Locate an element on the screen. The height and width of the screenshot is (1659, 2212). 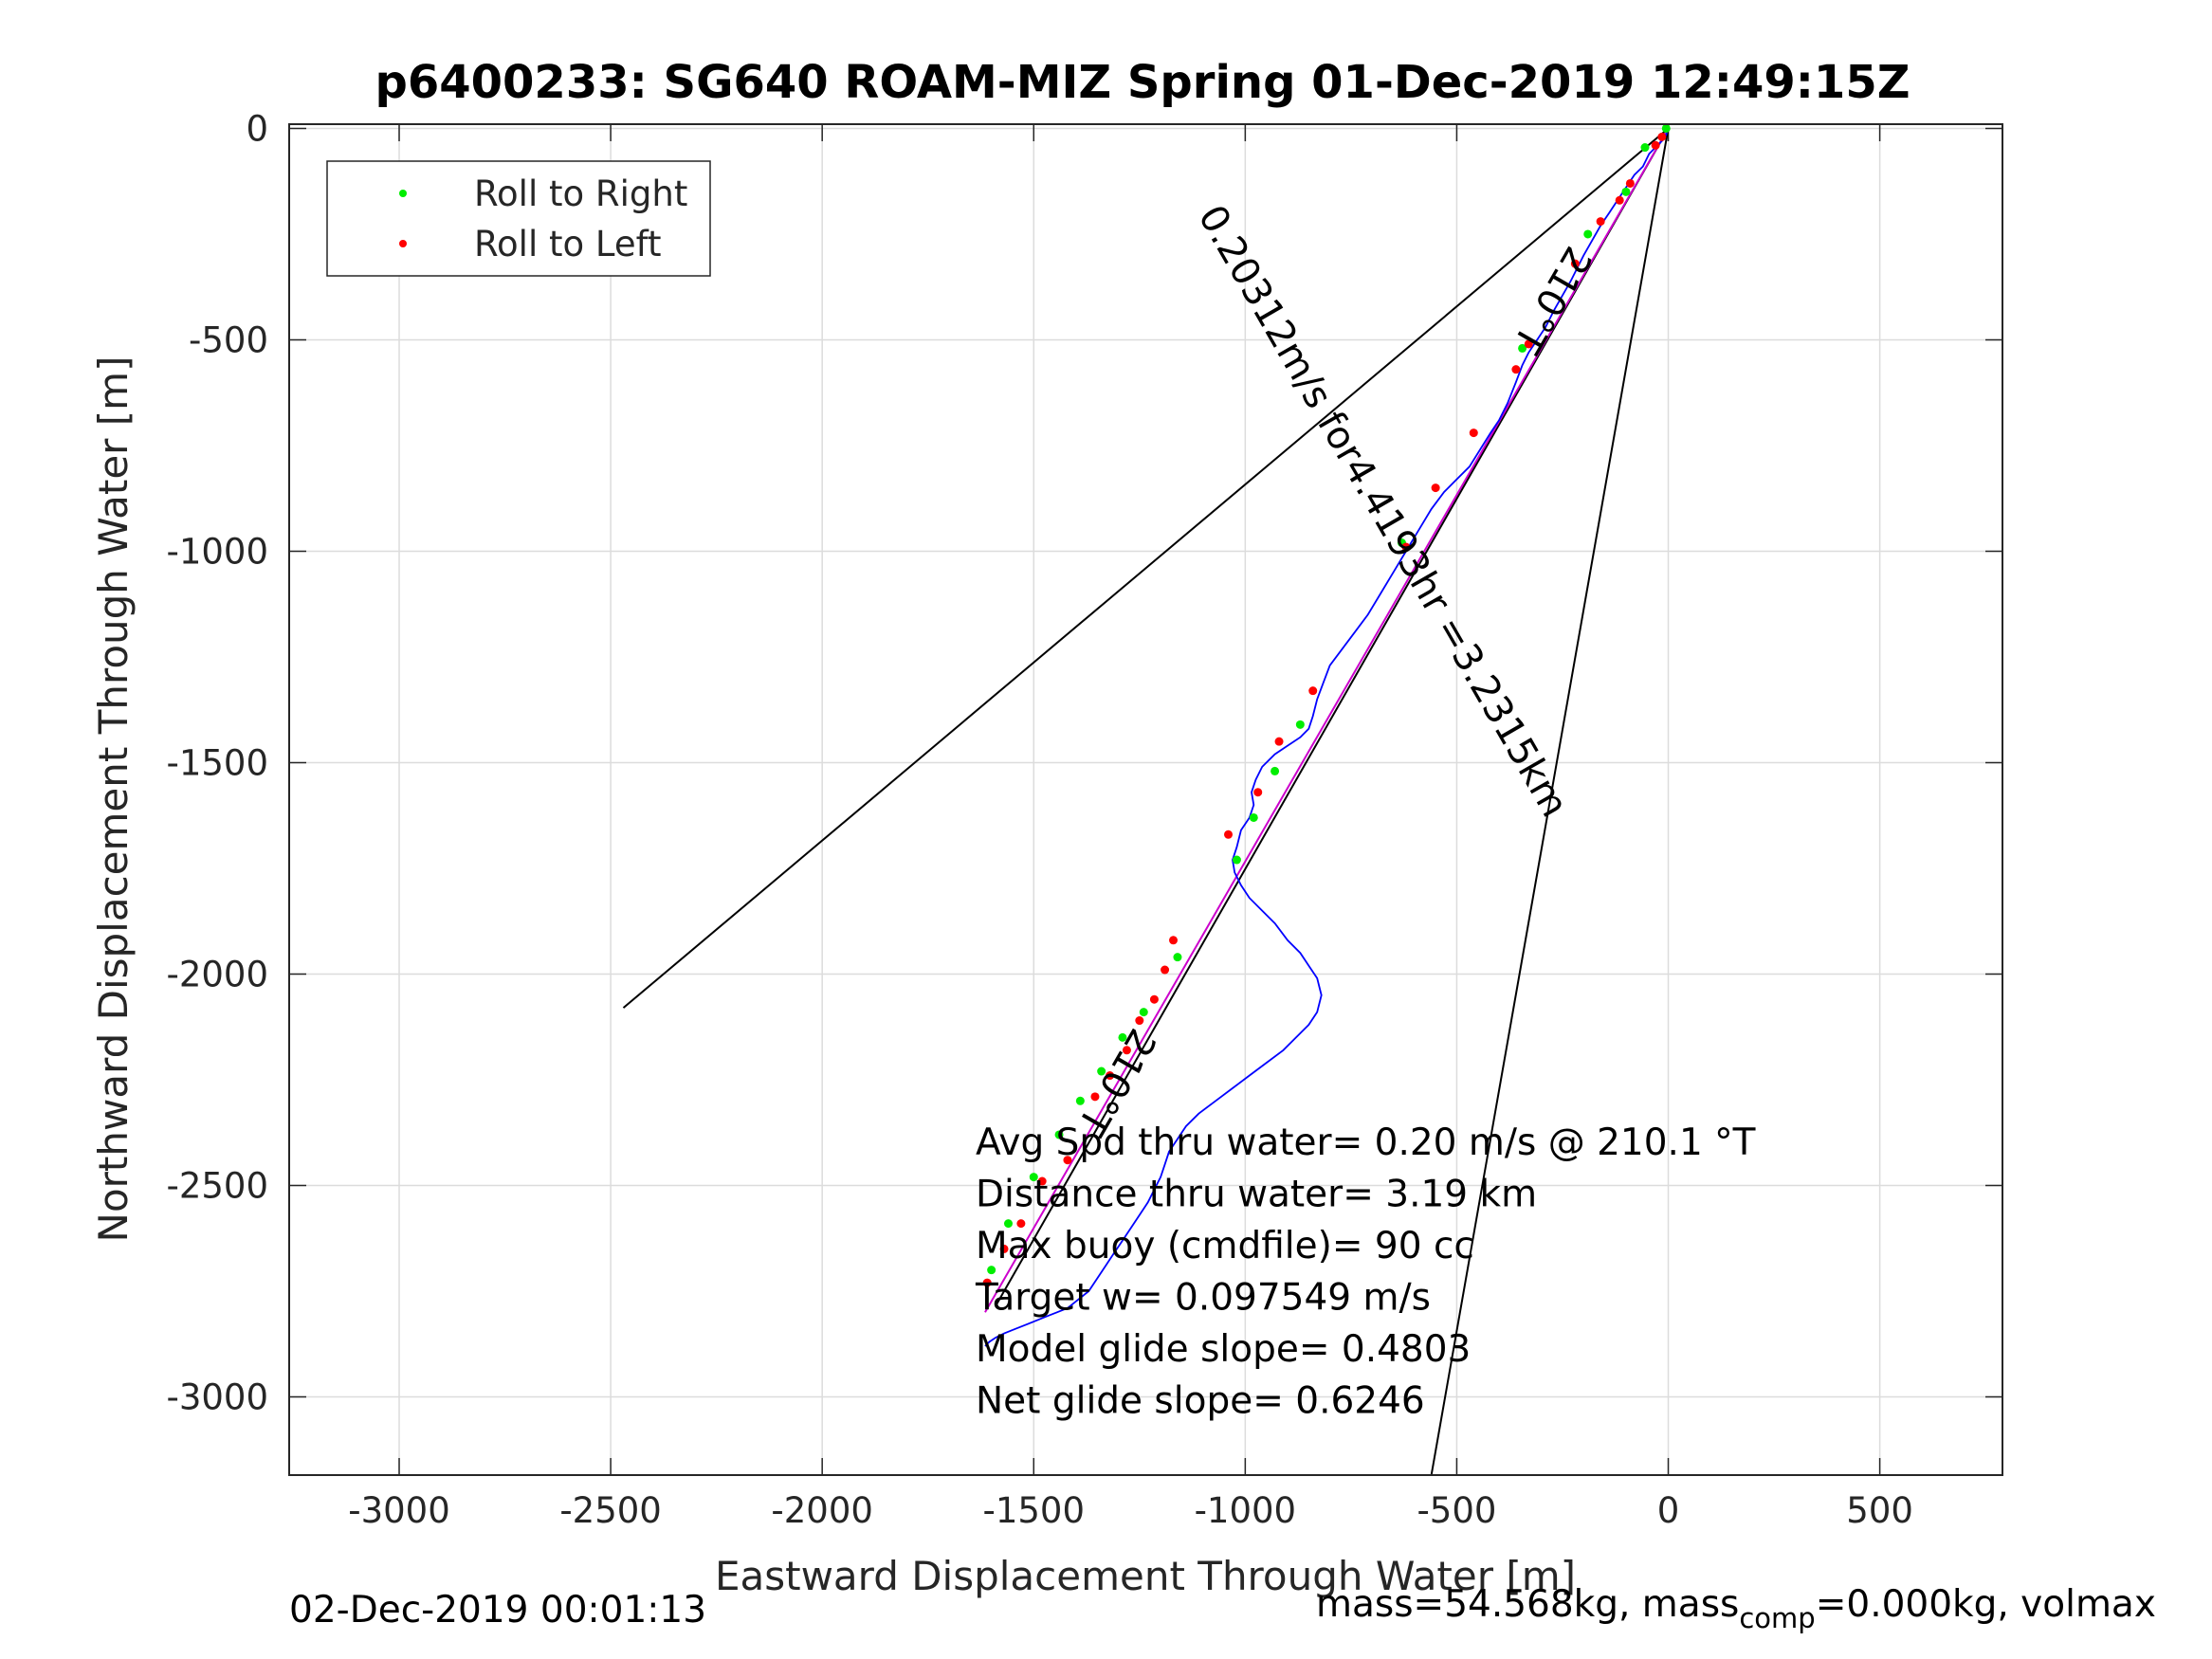
y-axis-label: Northward Displacement Through Water [m] is located at coordinates (113, 799).